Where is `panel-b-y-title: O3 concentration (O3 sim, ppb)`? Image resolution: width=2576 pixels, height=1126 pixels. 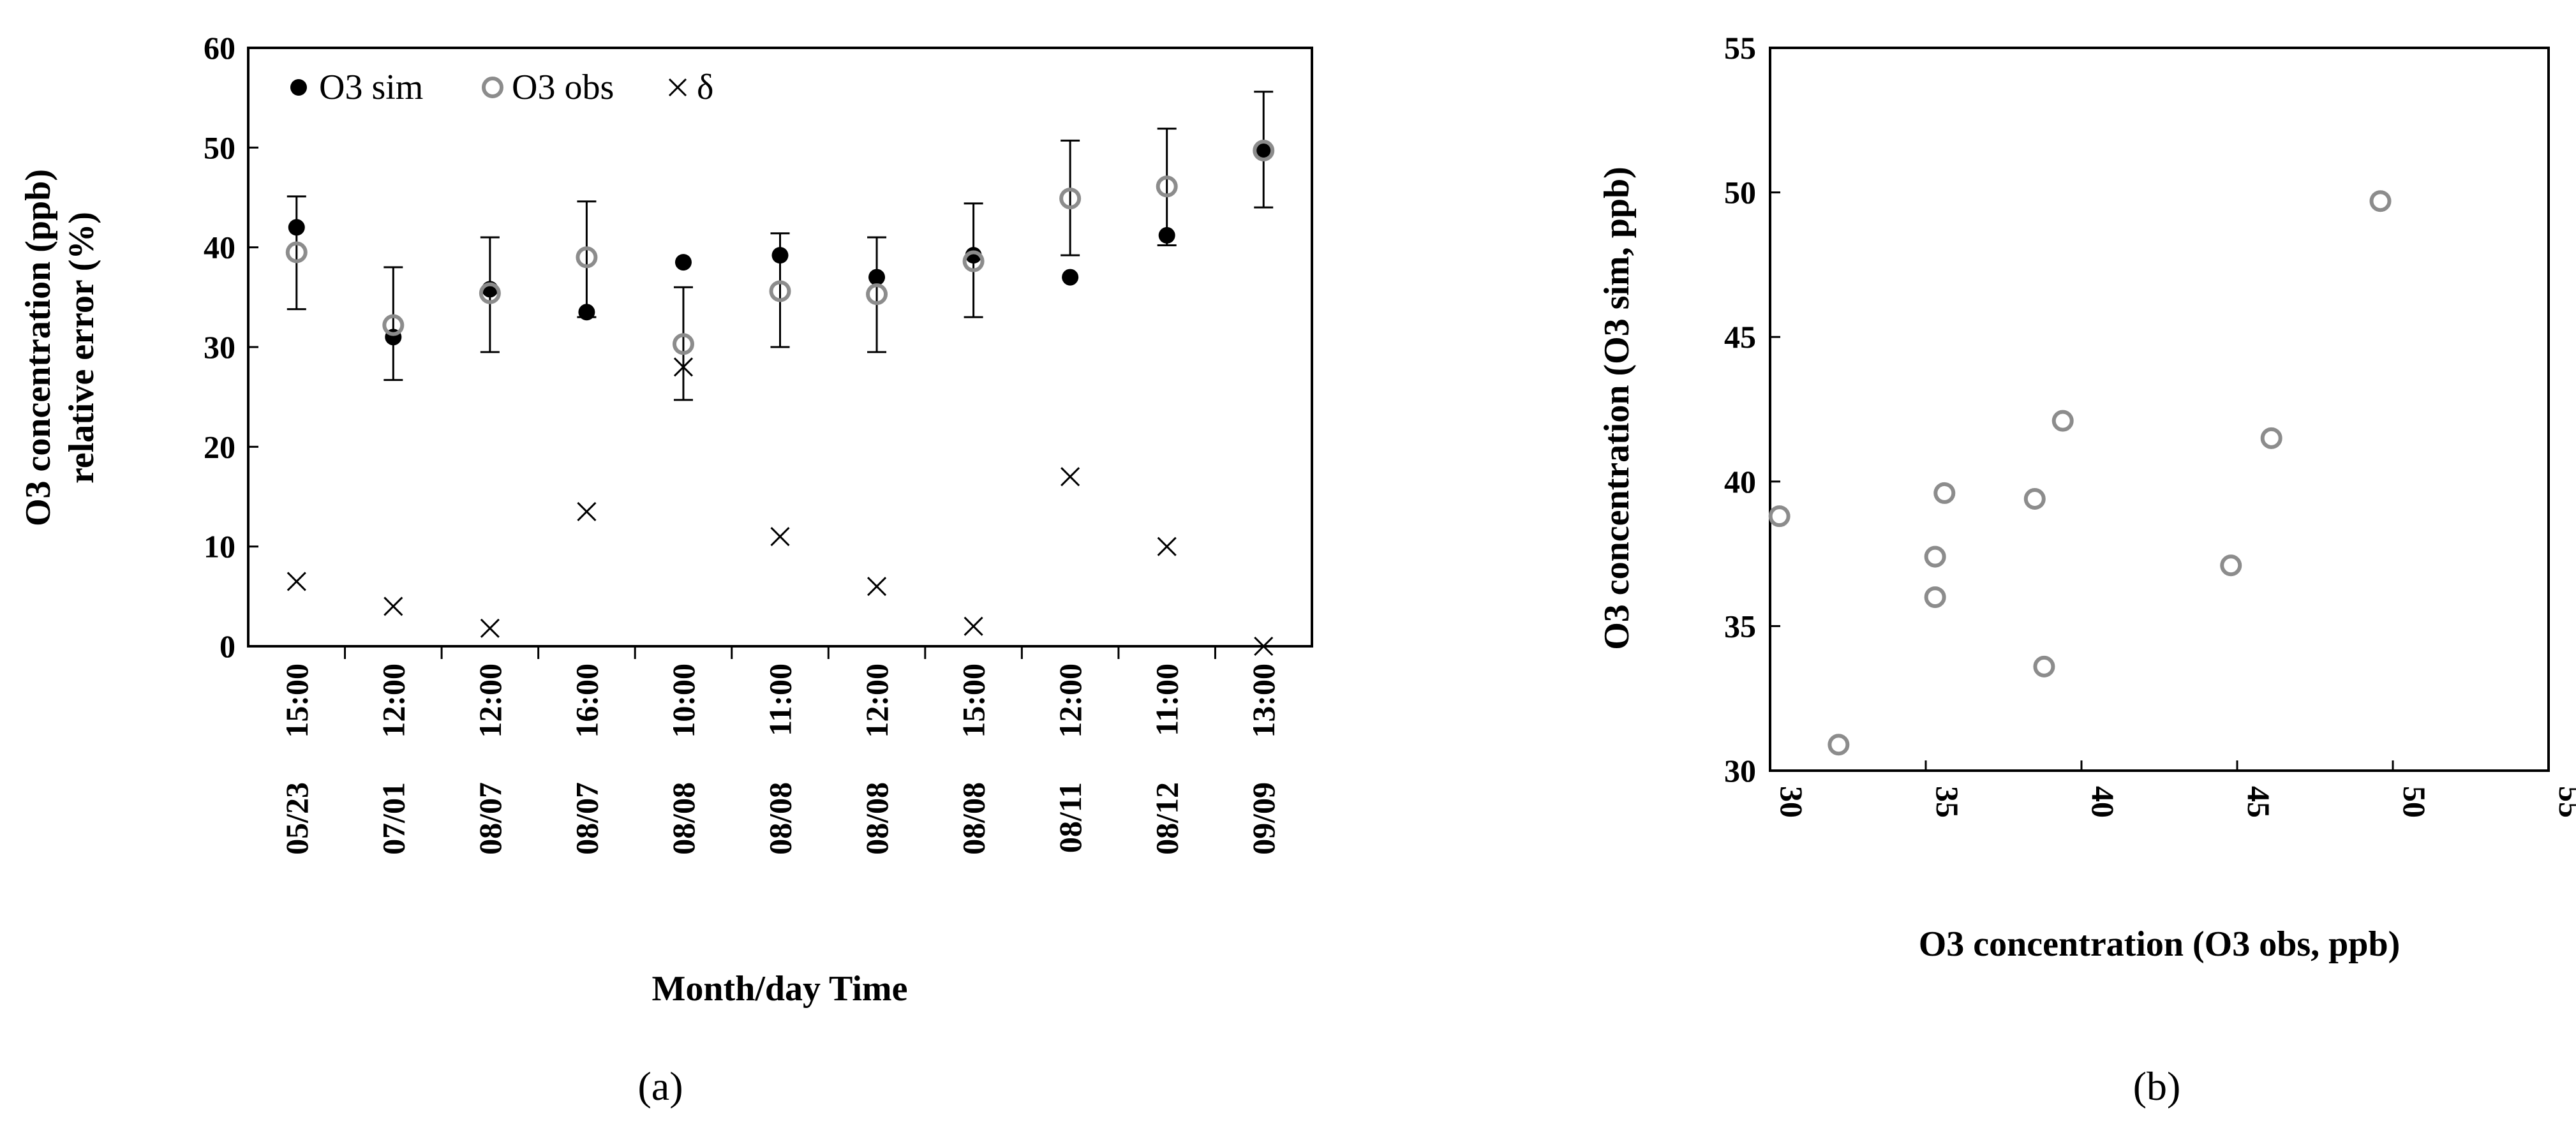
panel-b-y-title: O3 concentration (O3 sim, ppb) is located at coordinates (1617, 408).